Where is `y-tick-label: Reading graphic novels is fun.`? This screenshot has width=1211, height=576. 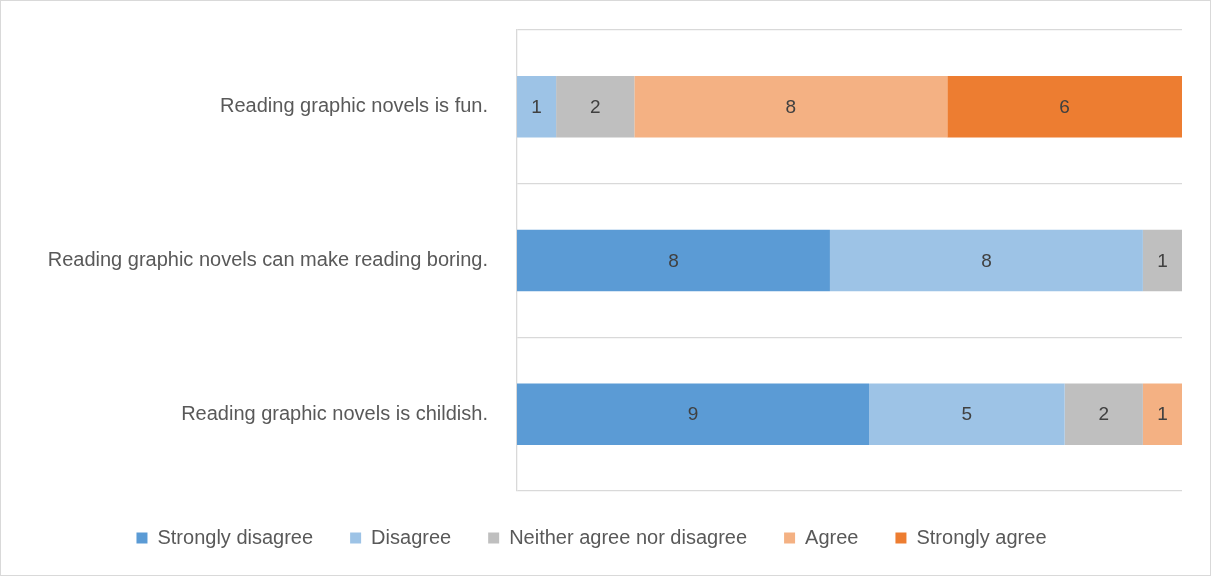
y-tick-label: Reading graphic novels is fun. is located at coordinates (354, 105).